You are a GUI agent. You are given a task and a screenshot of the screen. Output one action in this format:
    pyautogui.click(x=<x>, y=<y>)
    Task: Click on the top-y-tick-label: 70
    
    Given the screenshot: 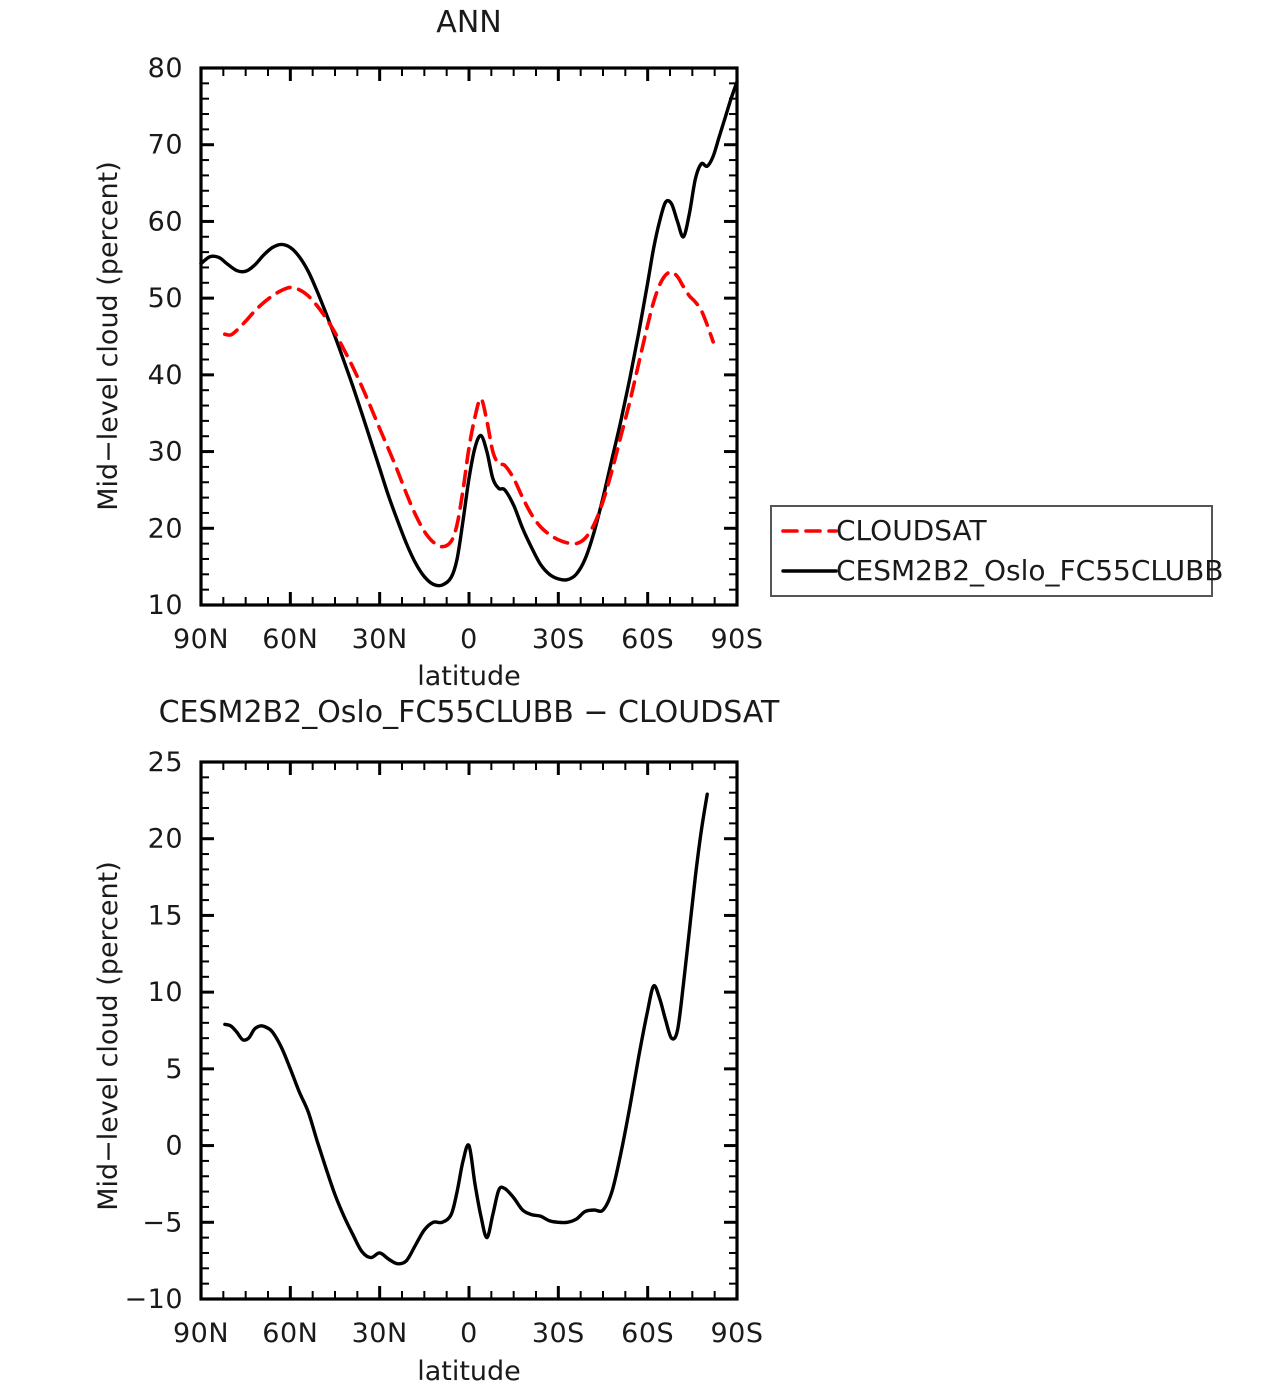 What is the action you would take?
    pyautogui.click(x=165, y=145)
    